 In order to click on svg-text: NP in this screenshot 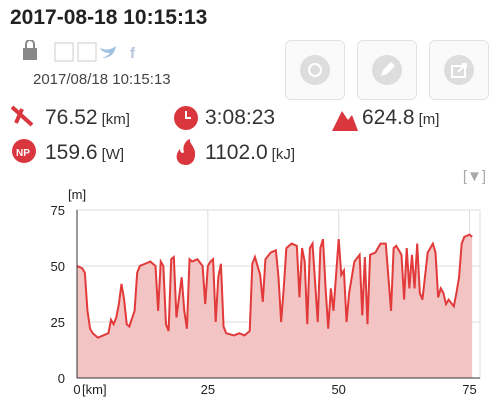, I will do `click(23, 153)`.